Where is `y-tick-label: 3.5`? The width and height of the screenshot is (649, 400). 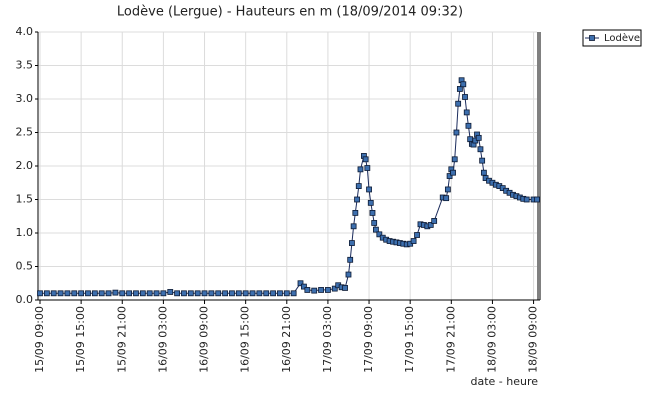
y-tick-label: 3.5 is located at coordinates (25, 65).